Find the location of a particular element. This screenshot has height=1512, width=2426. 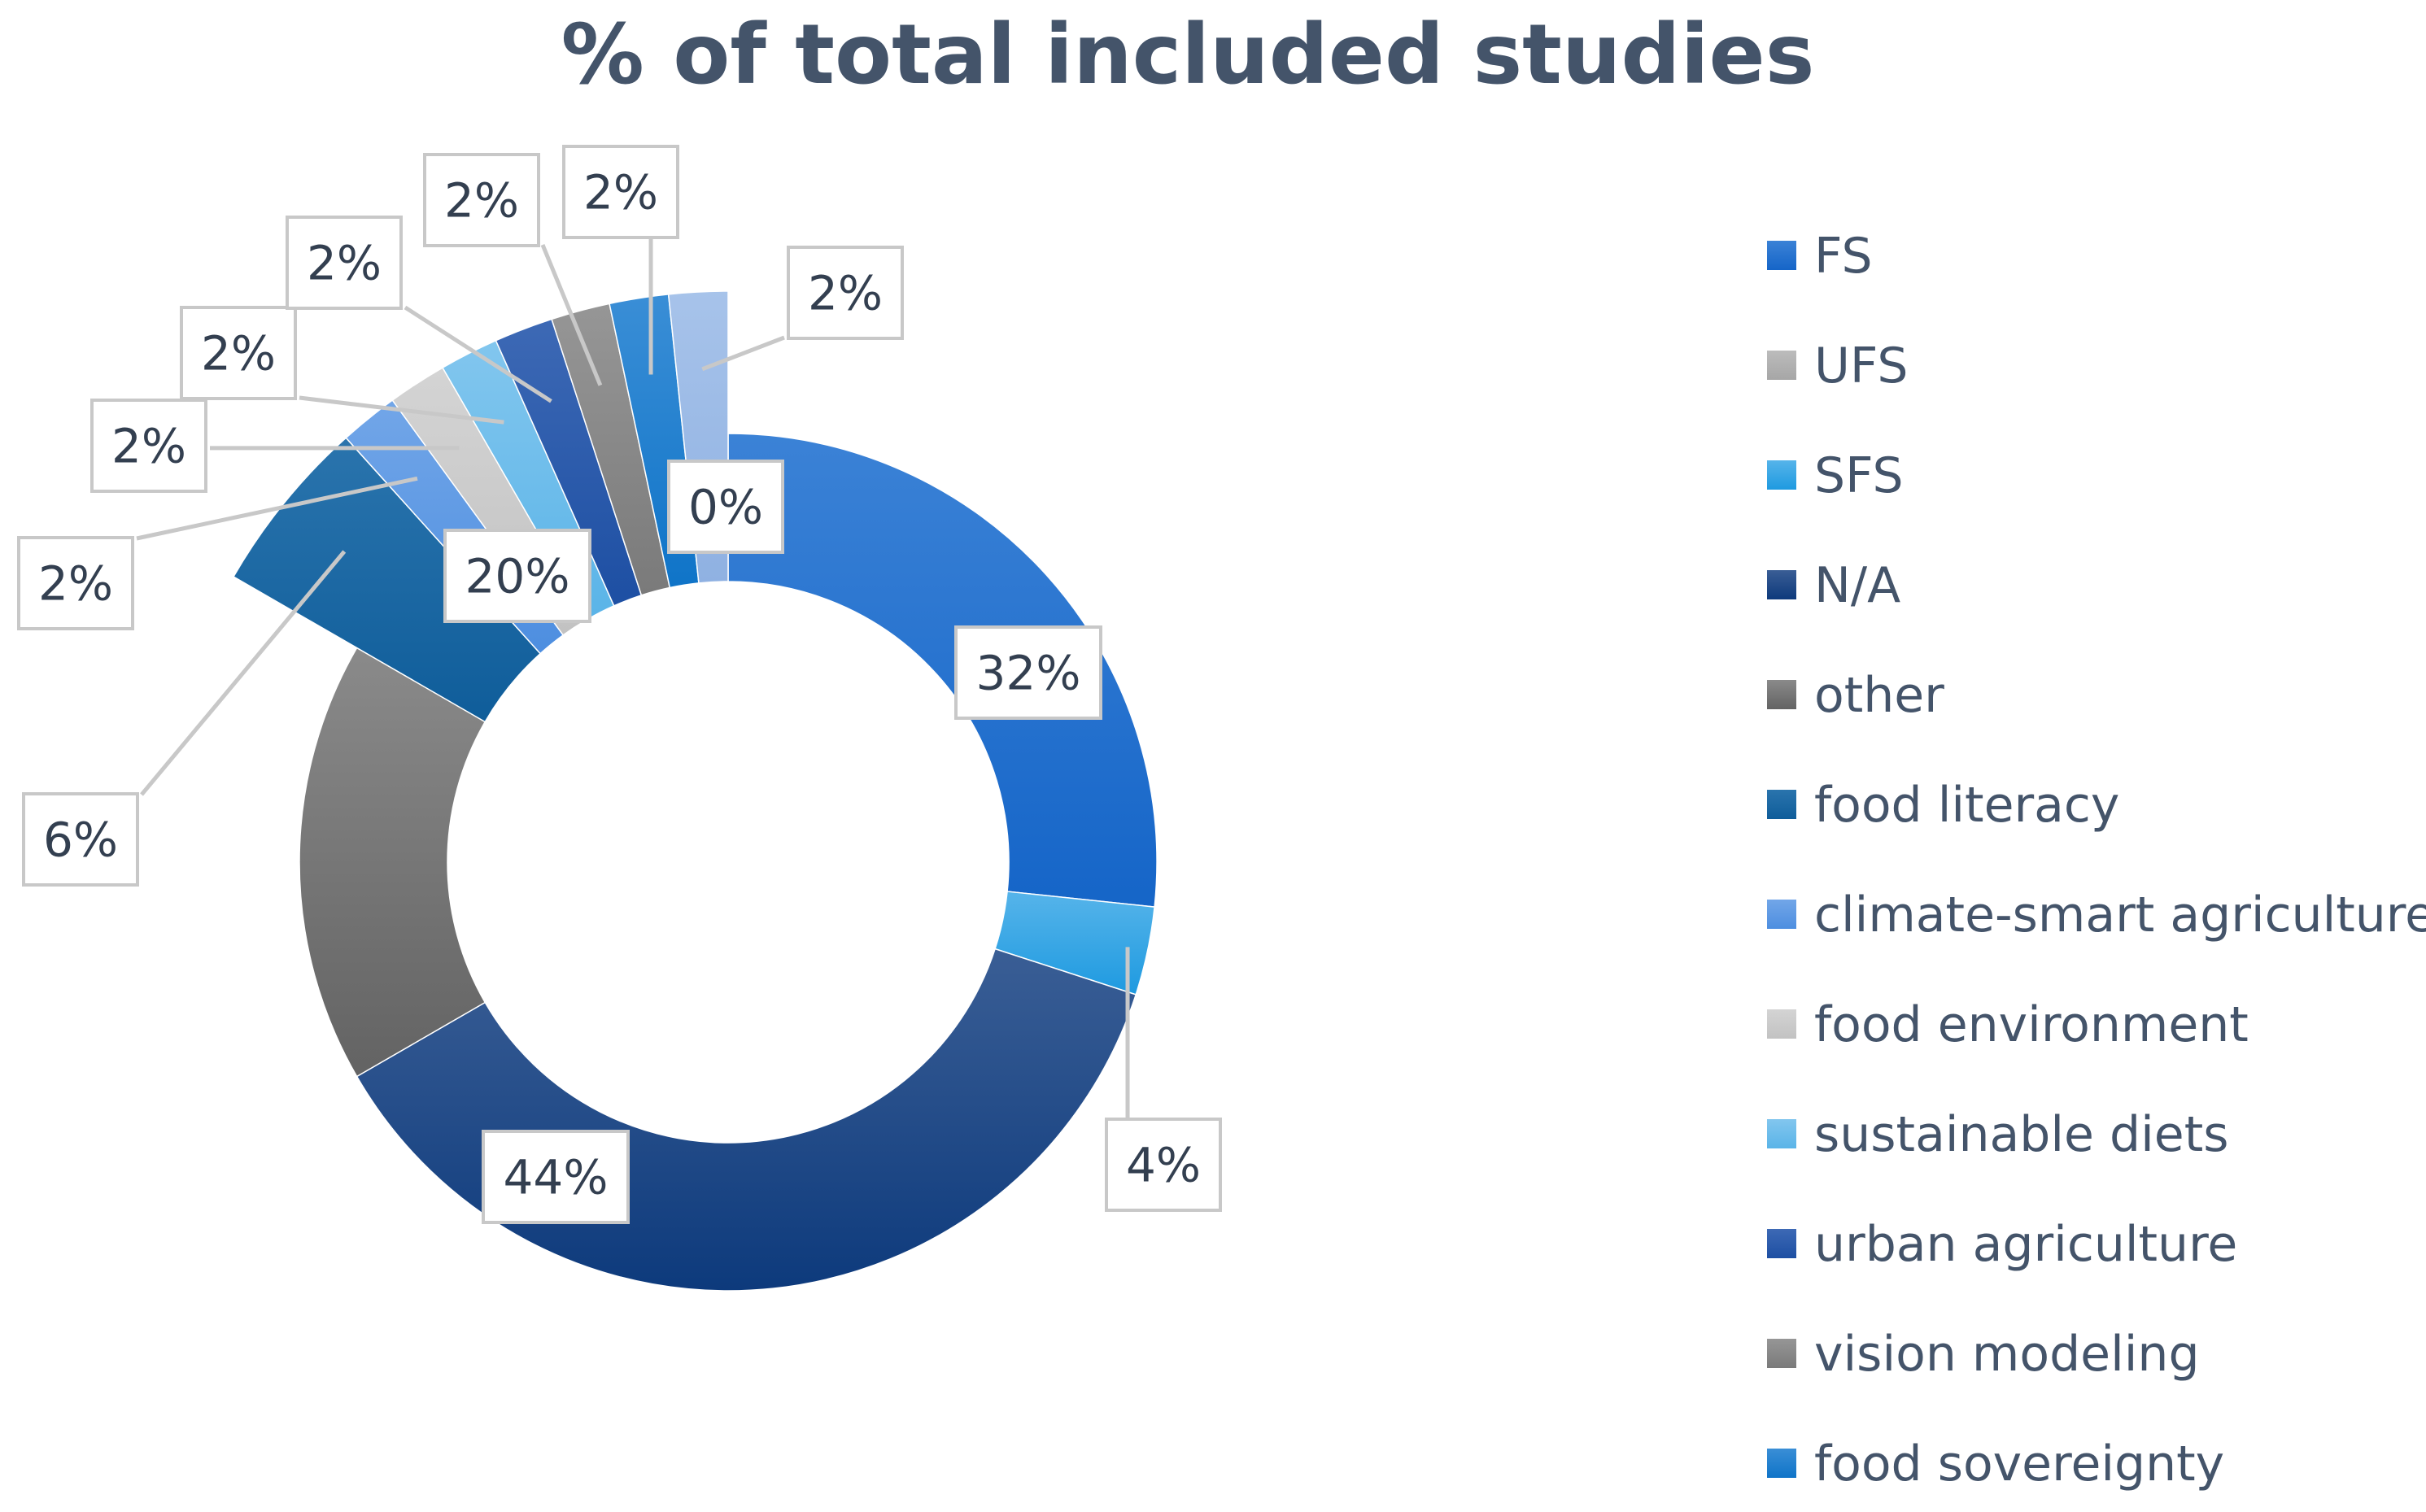

legend-label: other is located at coordinates (1879, 695).